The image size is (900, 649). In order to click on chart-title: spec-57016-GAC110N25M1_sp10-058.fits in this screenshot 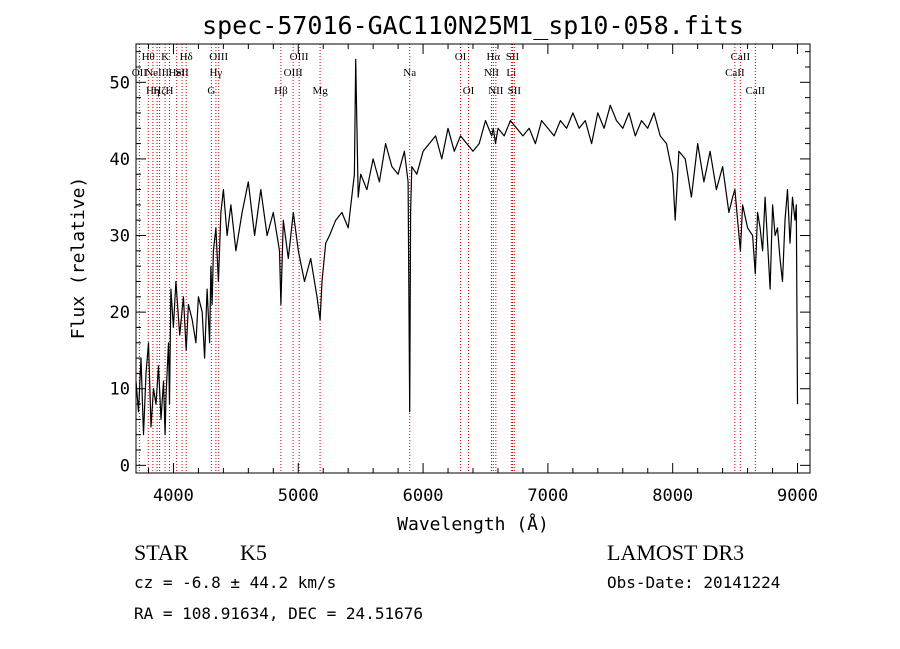, I will do `click(473, 25)`.